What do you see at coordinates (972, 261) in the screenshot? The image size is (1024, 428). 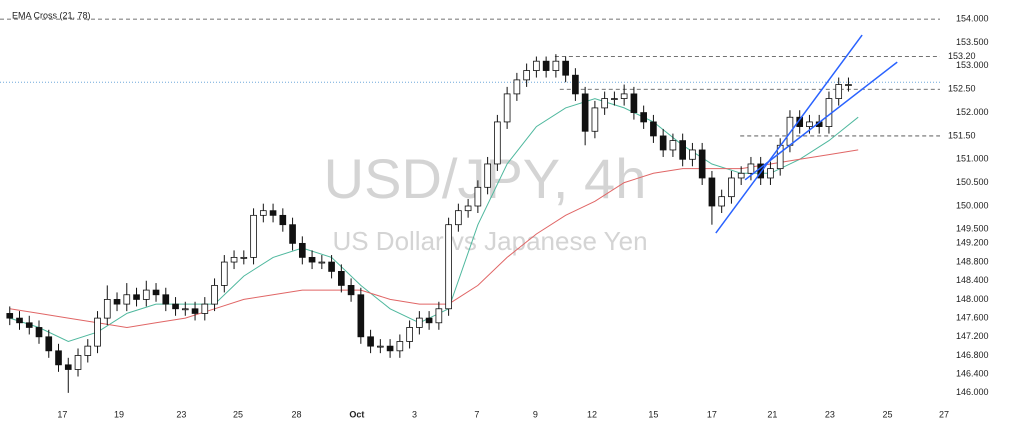 I see `y-tick-label: 148.800` at bounding box center [972, 261].